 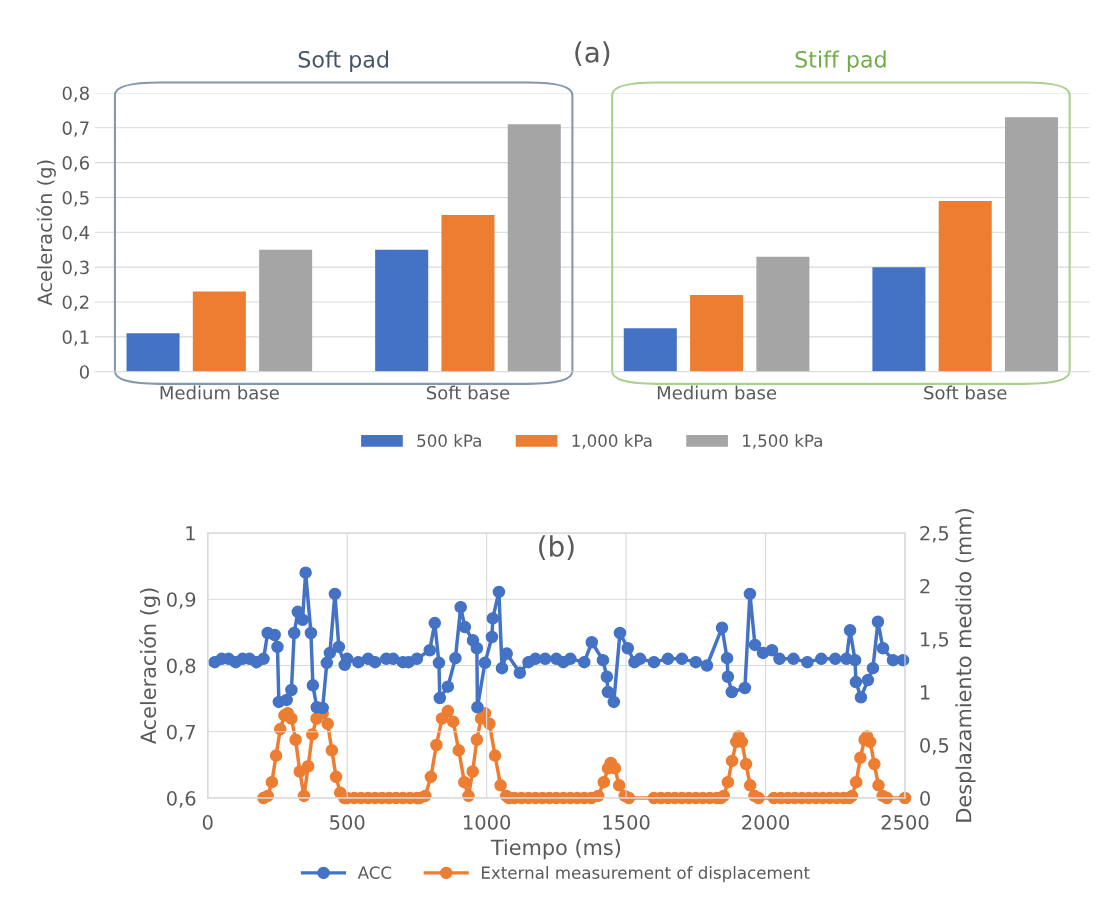 What do you see at coordinates (612, 441) in the screenshot?
I see `legend-label: 1,000 kPa` at bounding box center [612, 441].